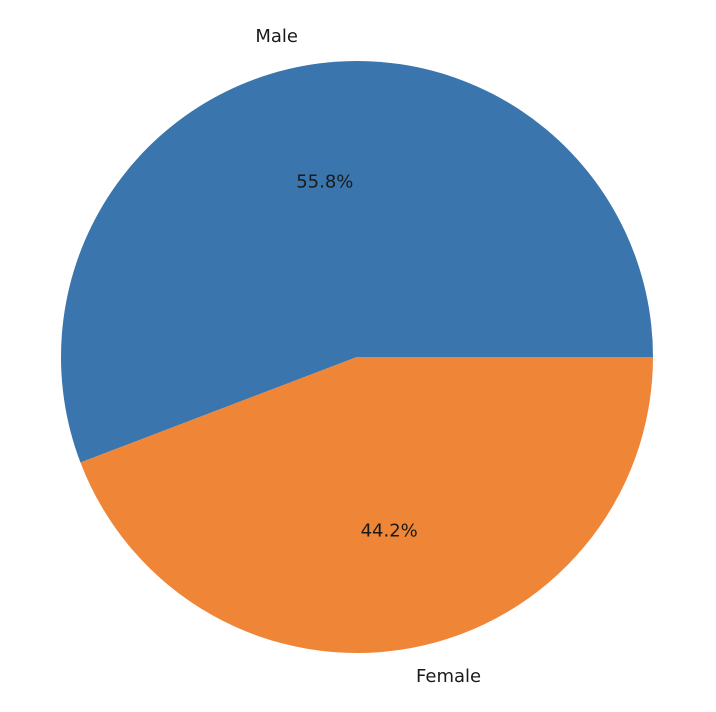 The height and width of the screenshot is (712, 716). What do you see at coordinates (276, 36) in the screenshot?
I see `slice-label: Male` at bounding box center [276, 36].